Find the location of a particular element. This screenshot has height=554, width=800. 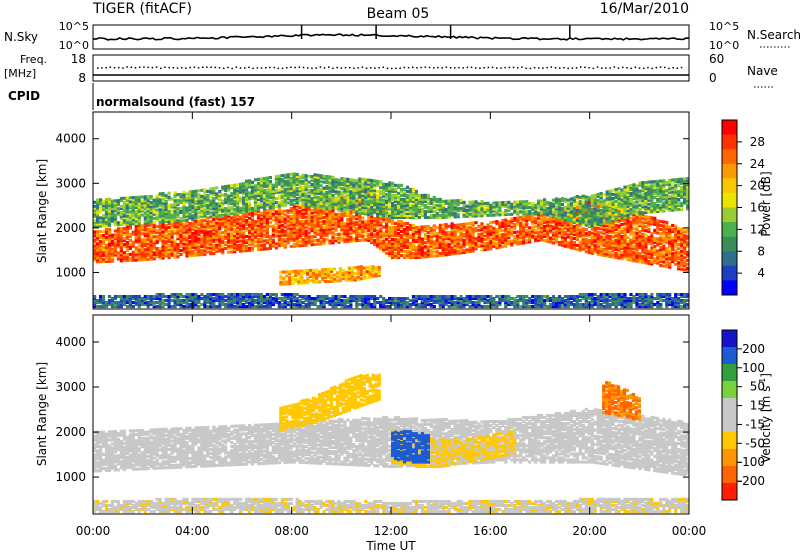

nsearch-label: N.Search is located at coordinates (773, 35).